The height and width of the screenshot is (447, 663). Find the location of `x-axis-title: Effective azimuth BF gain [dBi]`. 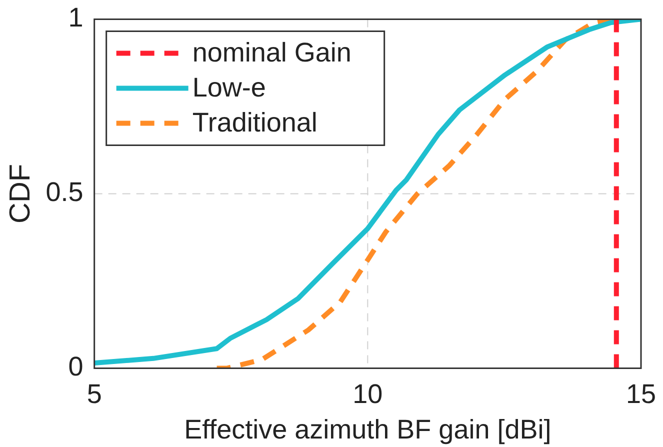

x-axis-title: Effective azimuth BF gain [dBi] is located at coordinates (368, 429).